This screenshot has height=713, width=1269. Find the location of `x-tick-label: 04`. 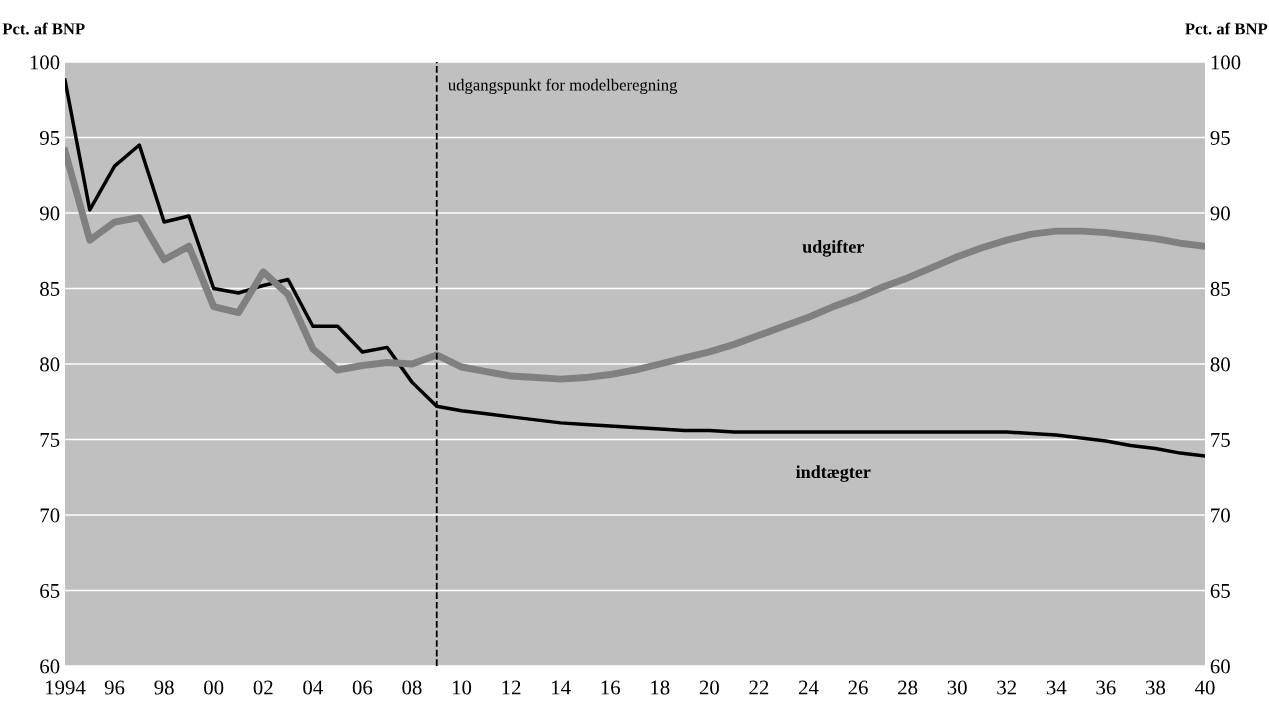

x-tick-label: 04 is located at coordinates (313, 687).